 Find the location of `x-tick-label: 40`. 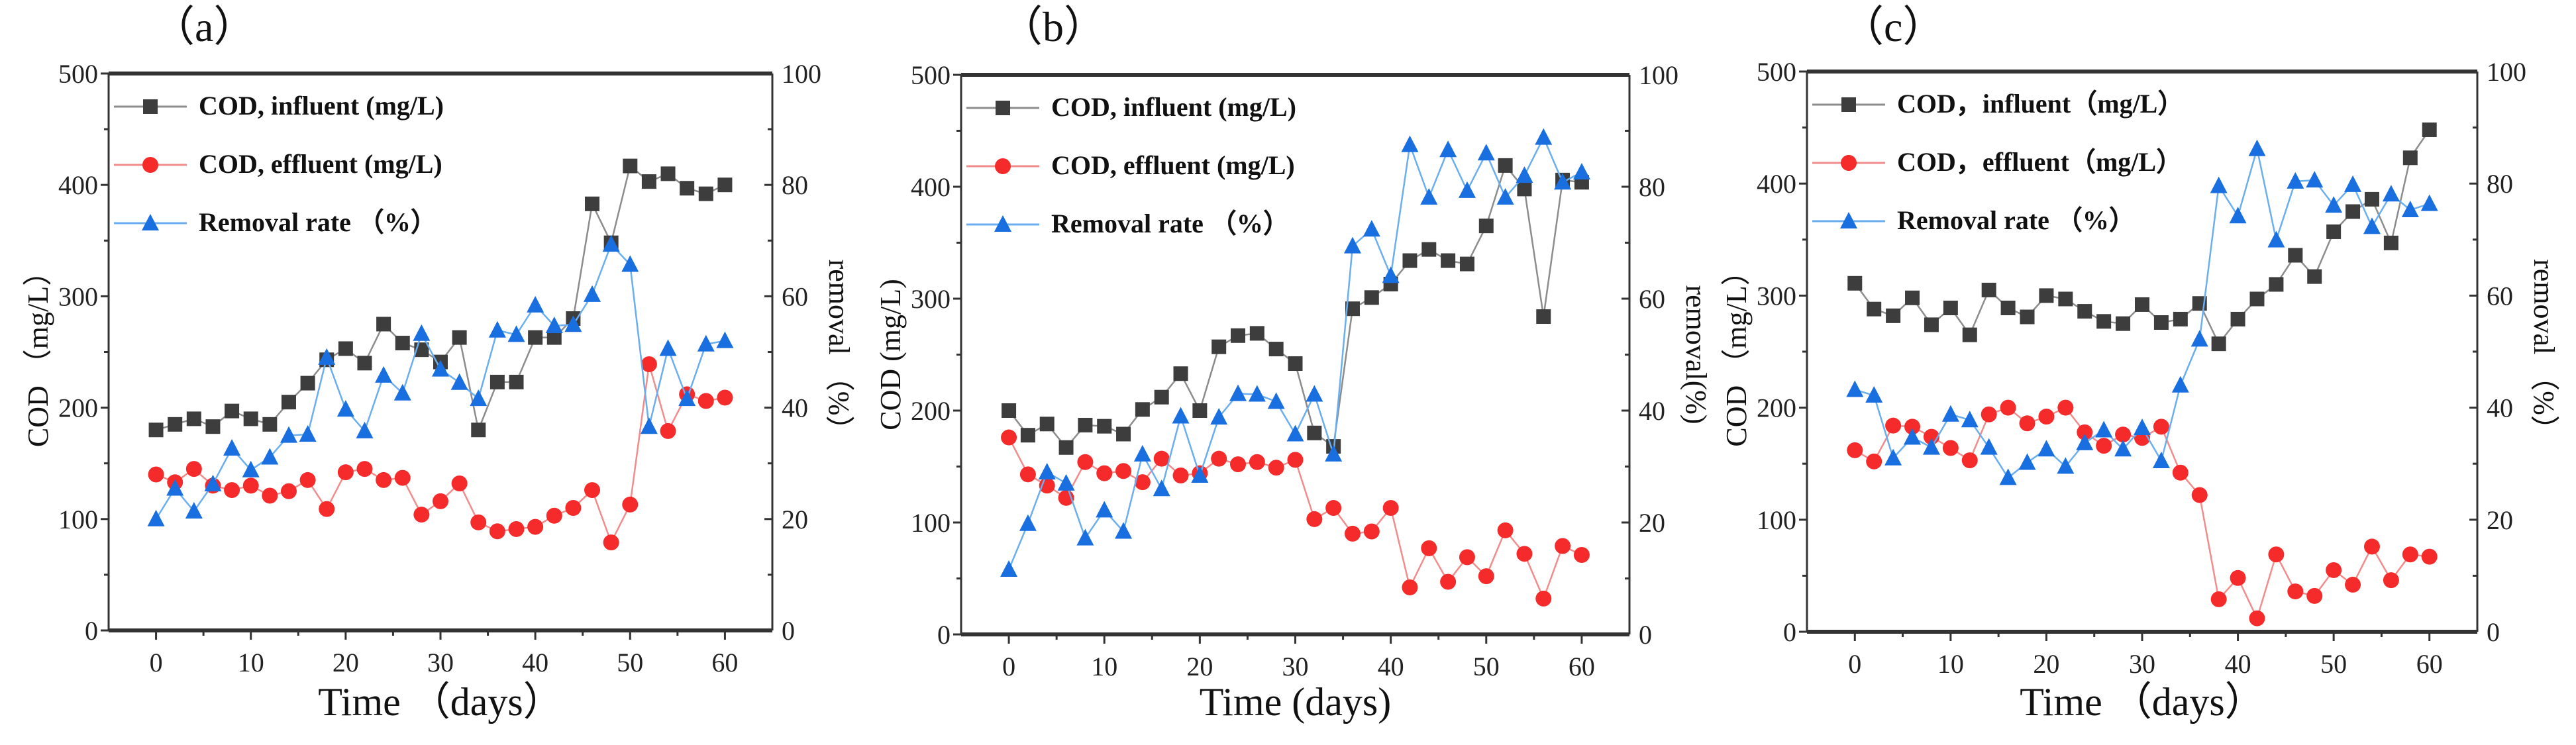

x-tick-label: 40 is located at coordinates (535, 662).